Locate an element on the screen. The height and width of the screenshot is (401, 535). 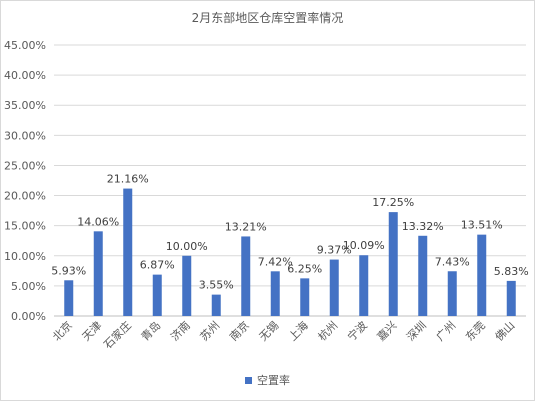
data-label: 6.25% is located at coordinates (304, 268).